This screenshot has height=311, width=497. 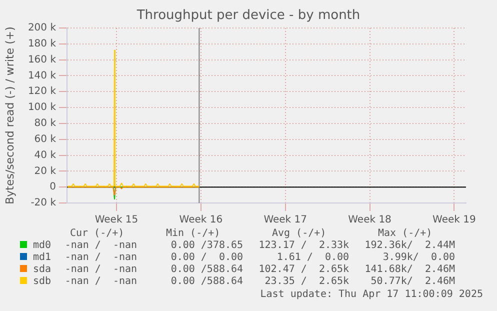 What do you see at coordinates (410, 270) in the screenshot?
I see `text: 141.68k/ 2.46M` at bounding box center [410, 270].